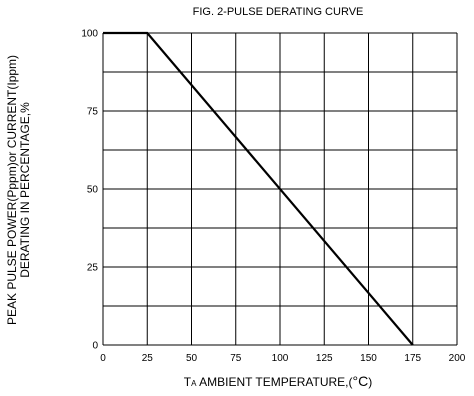 The width and height of the screenshot is (474, 396). What do you see at coordinates (95, 346) in the screenshot?
I see `y-tick-label-0: 0` at bounding box center [95, 346].